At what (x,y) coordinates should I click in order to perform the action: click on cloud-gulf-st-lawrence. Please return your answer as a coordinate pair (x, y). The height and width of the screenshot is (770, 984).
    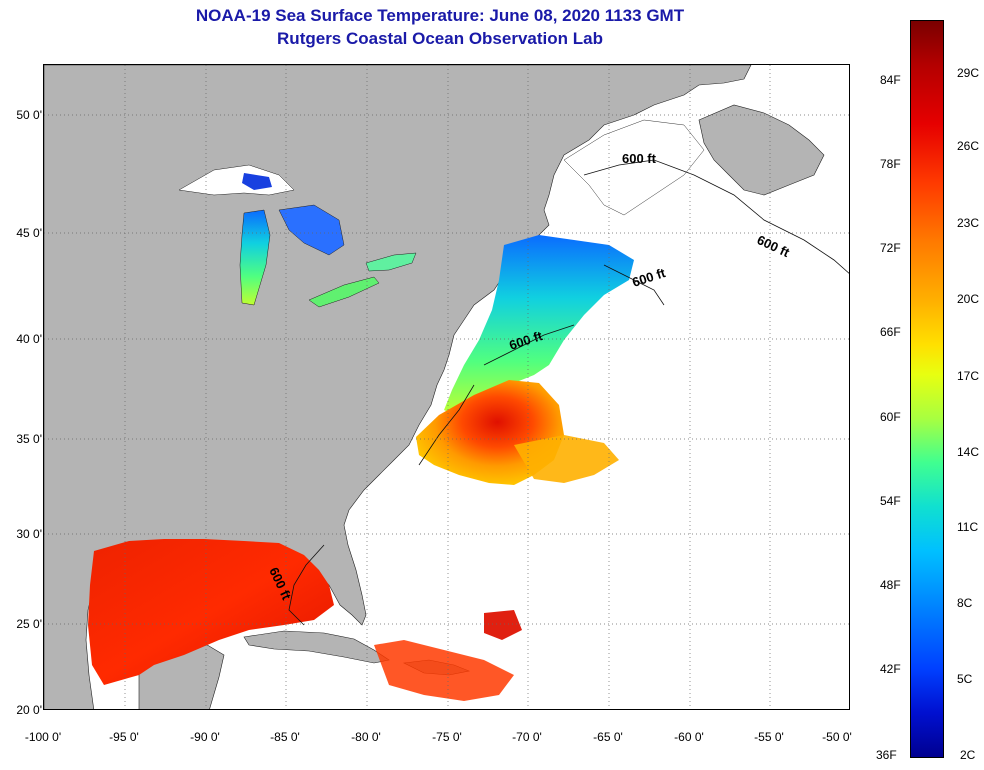
    Looking at the image, I should click on (634, 167).